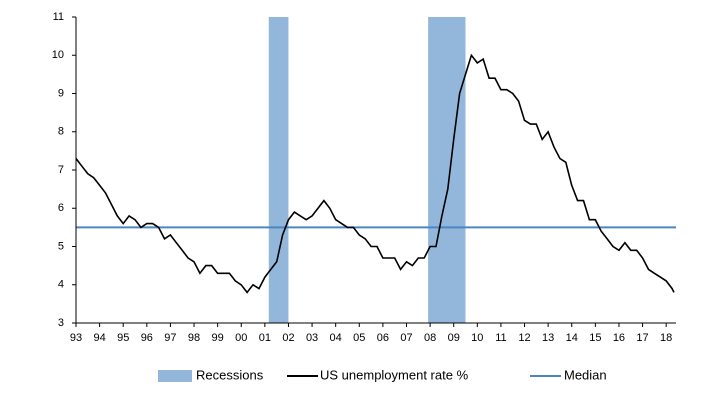 Image resolution: width=718 pixels, height=400 pixels. Describe the element at coordinates (61, 93) in the screenshot. I see `y-tick-label: 9` at that location.